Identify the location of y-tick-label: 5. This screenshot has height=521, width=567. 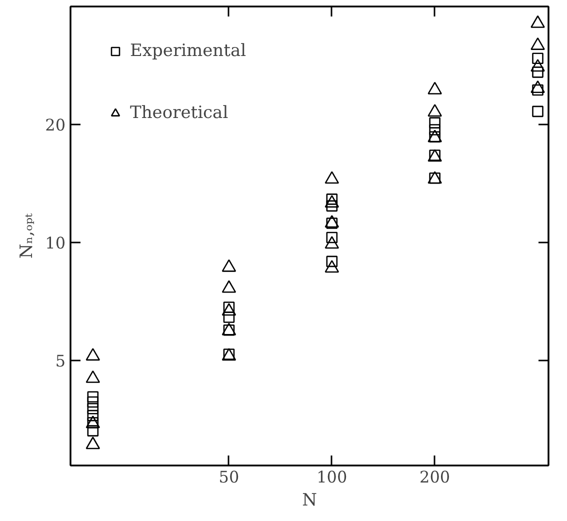
(60, 361).